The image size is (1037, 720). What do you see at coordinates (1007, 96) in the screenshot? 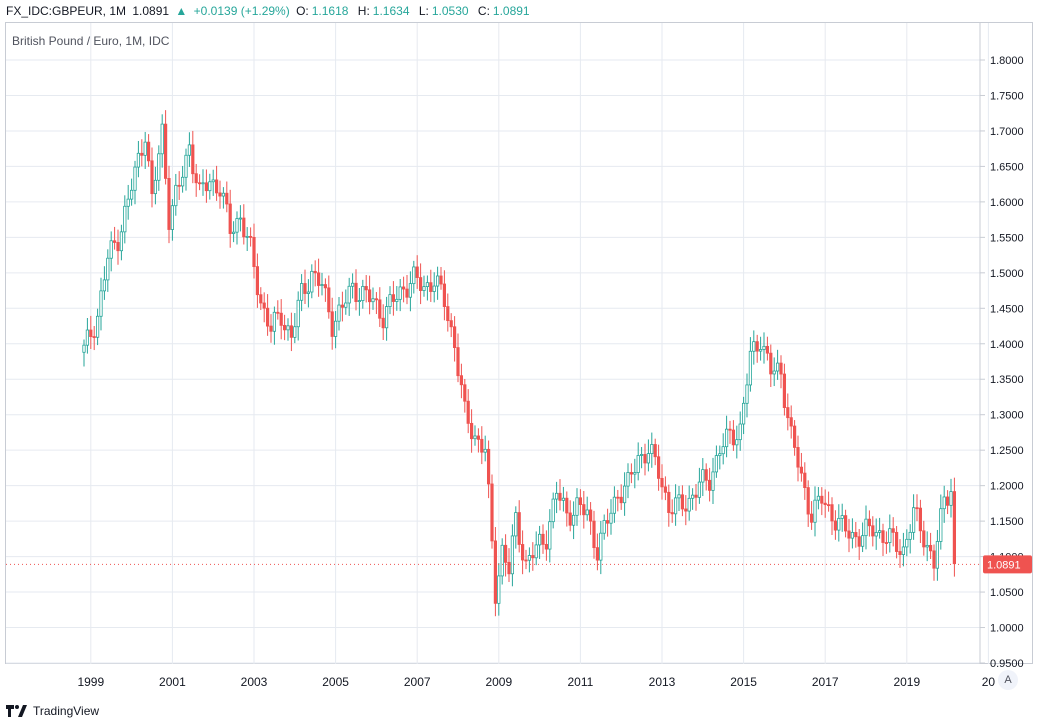
I see `y-tick-label: 1.7500` at bounding box center [1007, 96].